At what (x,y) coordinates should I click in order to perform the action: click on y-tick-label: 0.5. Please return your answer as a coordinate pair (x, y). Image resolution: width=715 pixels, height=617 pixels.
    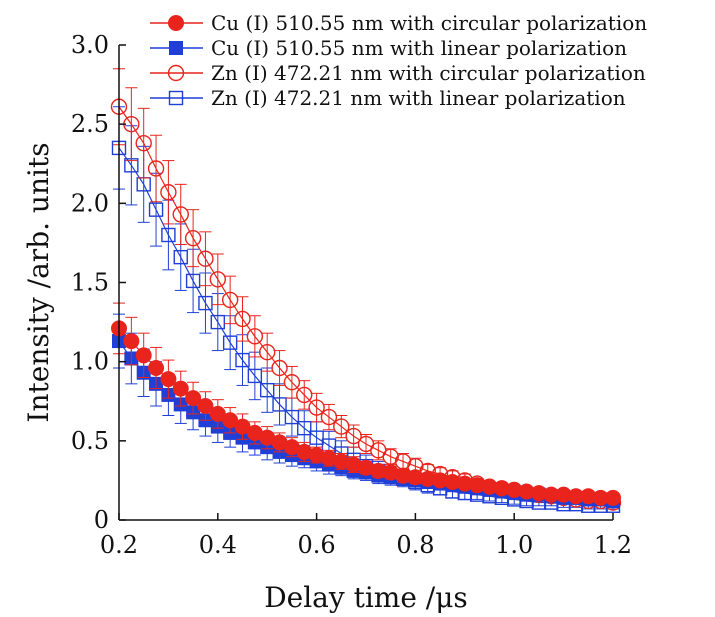
    Looking at the image, I should click on (90, 441).